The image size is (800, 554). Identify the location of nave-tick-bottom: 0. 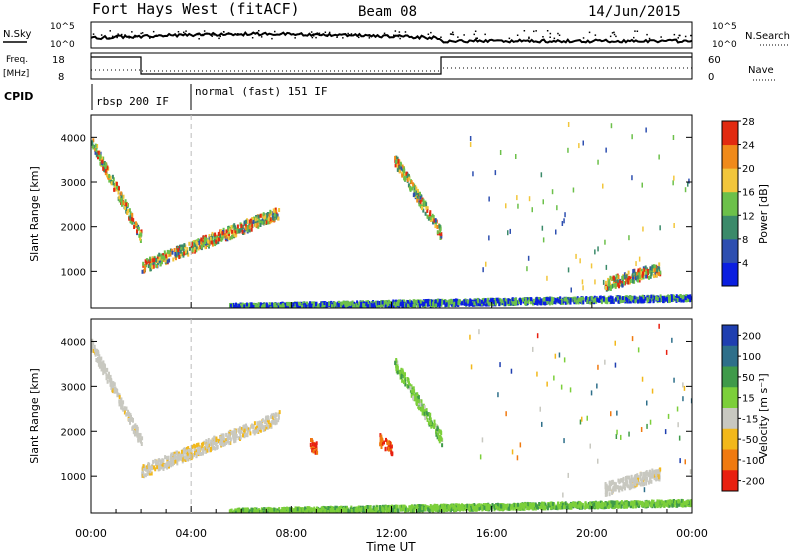
(711, 77).